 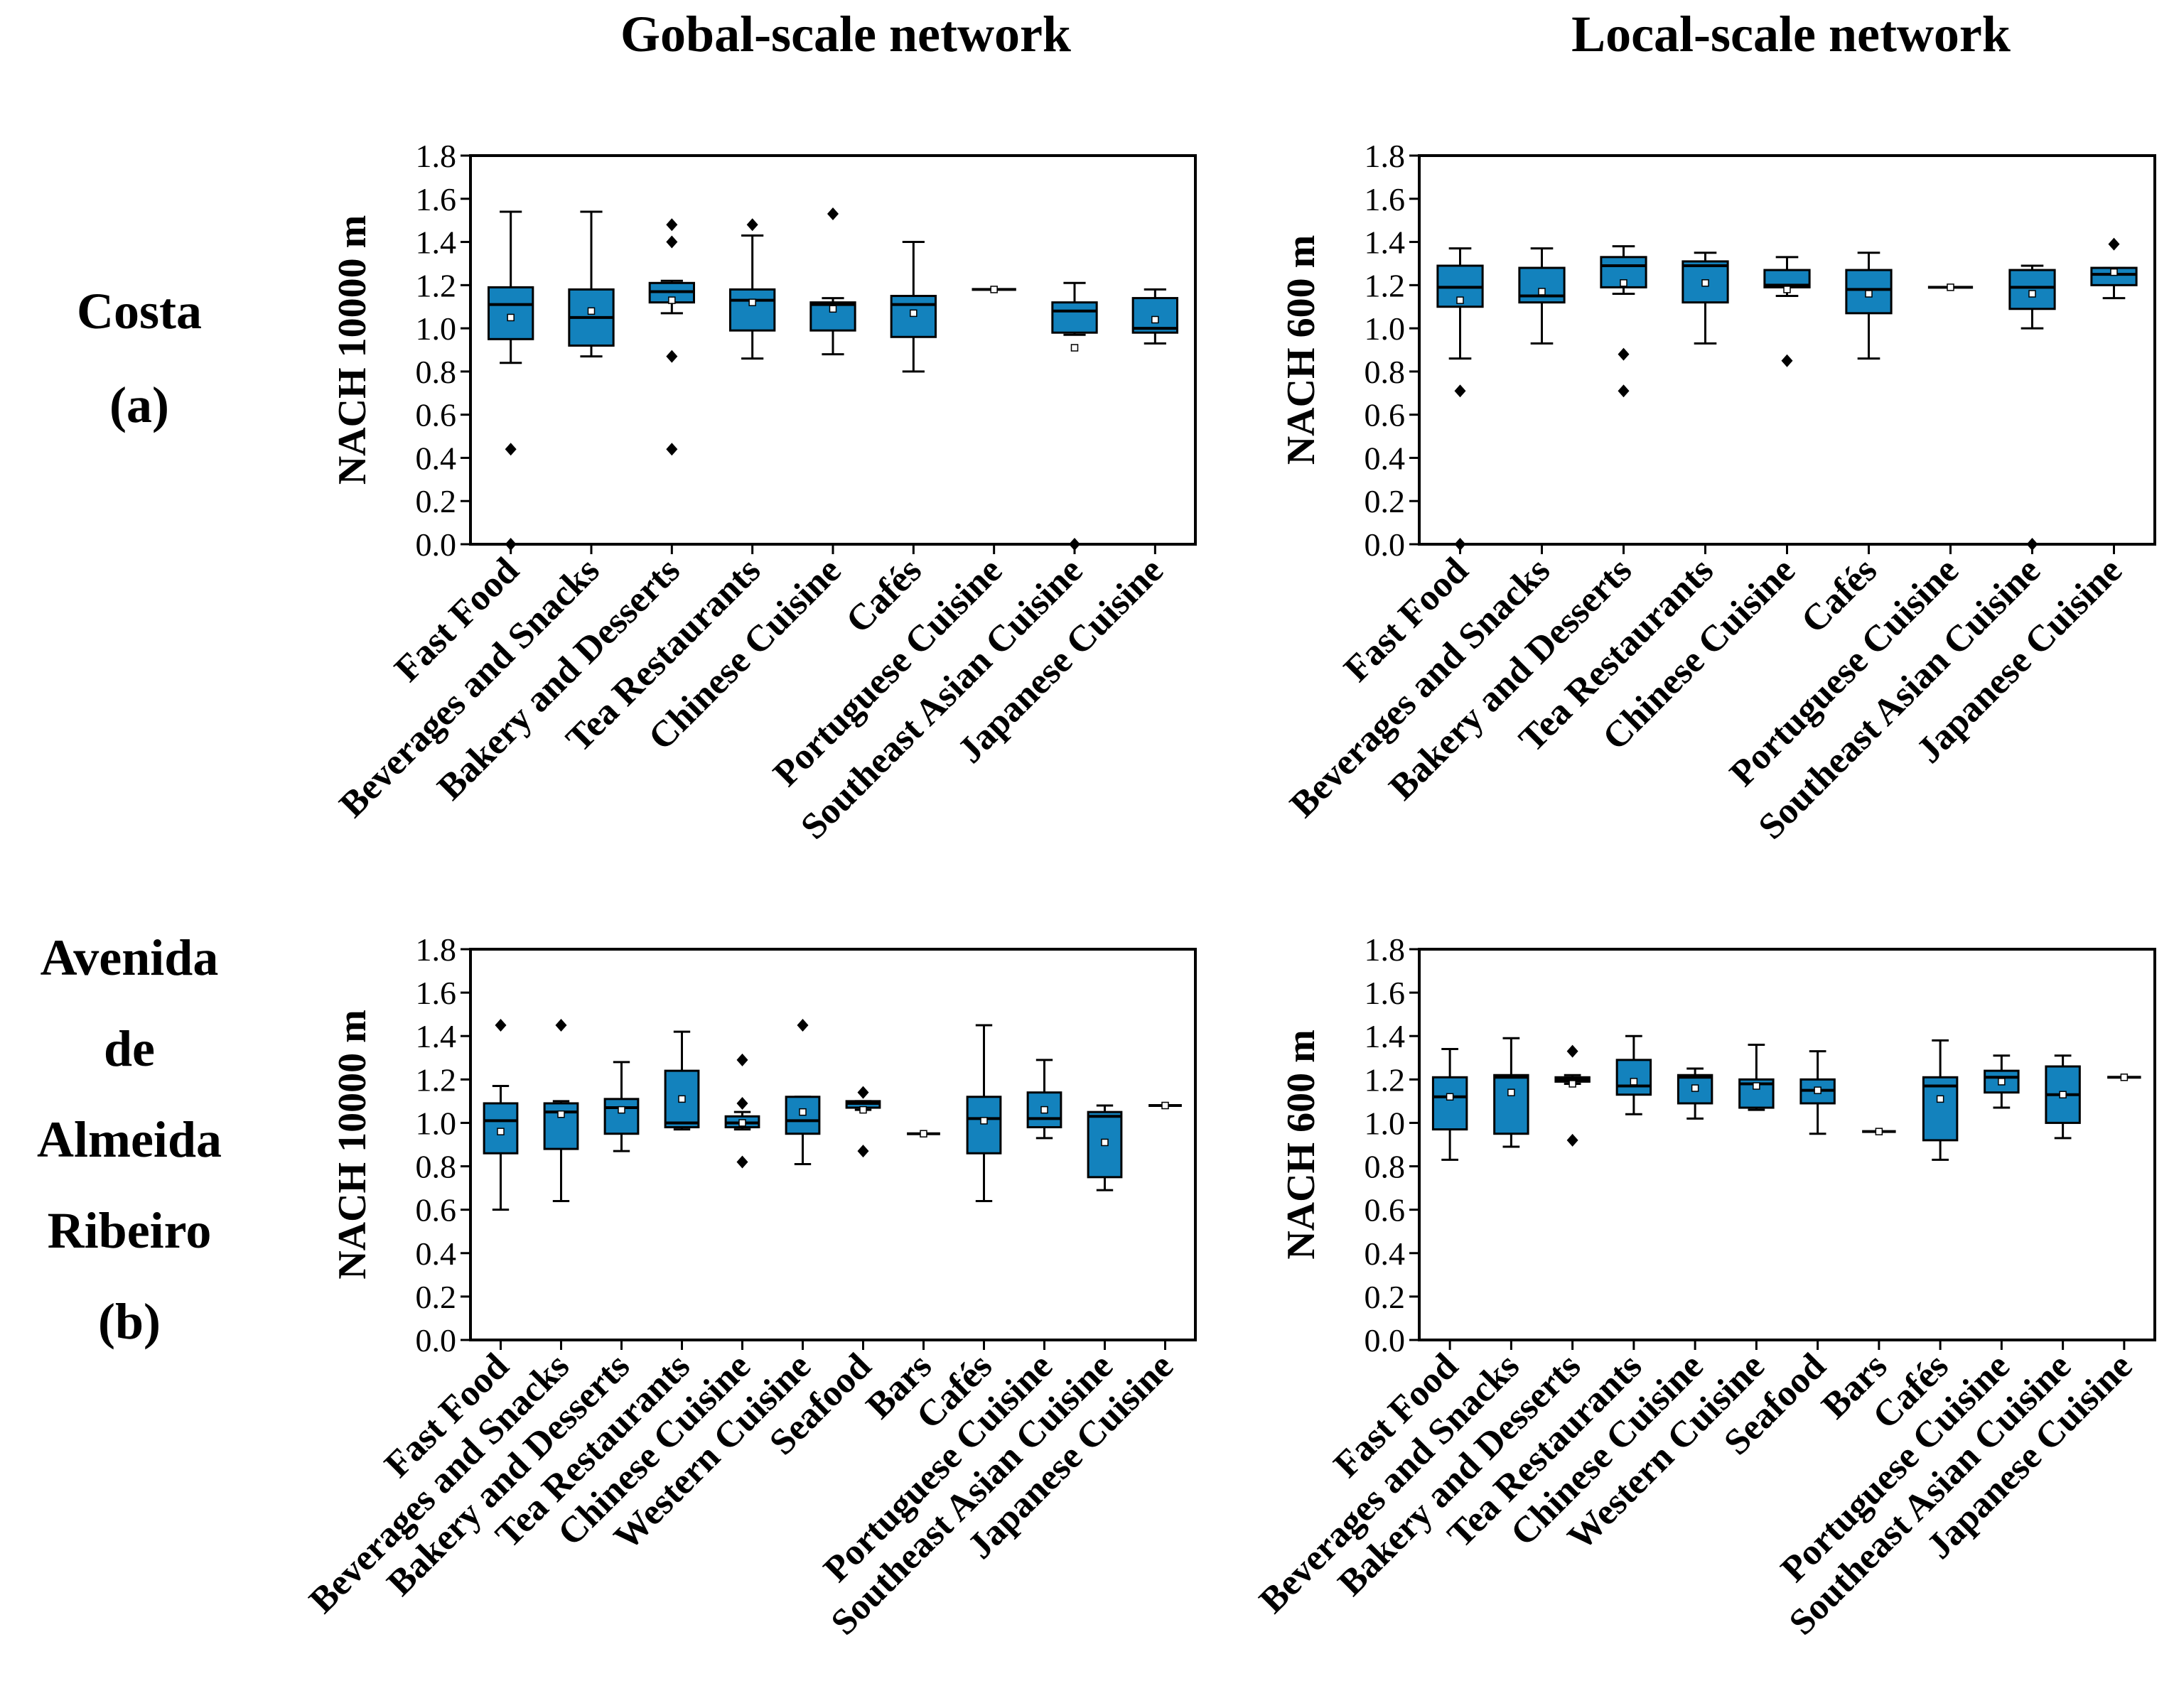 What do you see at coordinates (1301, 350) in the screenshot?
I see `y-axis-label: NACH 600 m` at bounding box center [1301, 350].